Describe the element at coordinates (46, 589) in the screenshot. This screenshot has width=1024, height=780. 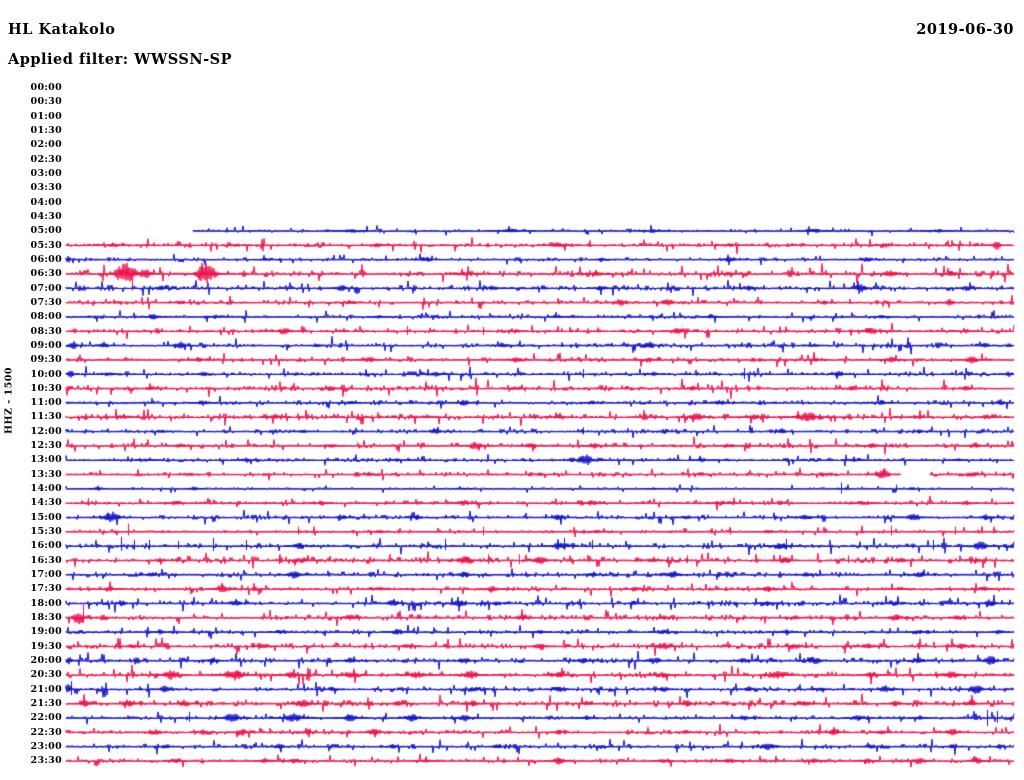
I see `time-label: 17:30` at that location.